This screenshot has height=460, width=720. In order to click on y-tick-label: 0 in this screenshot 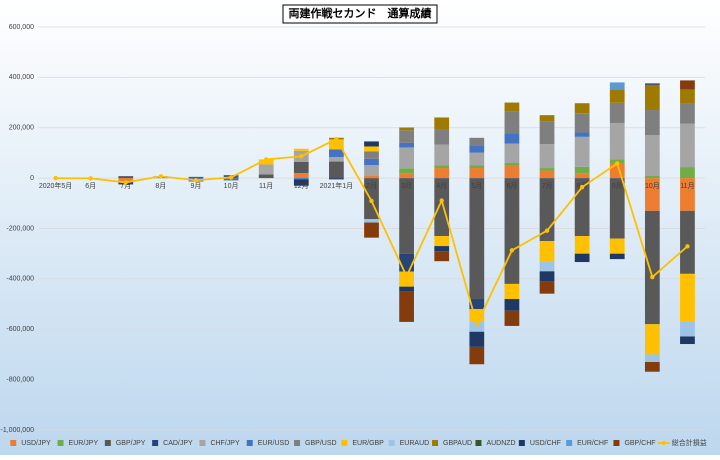, I will do `click(32, 178)`.